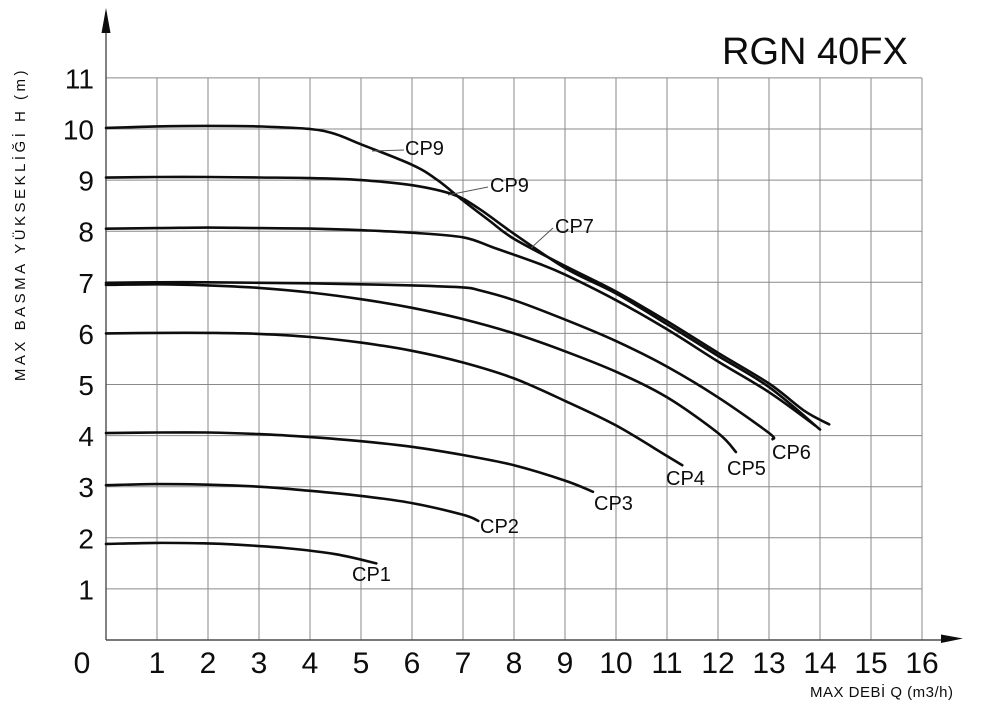 The width and height of the screenshot is (1000, 716). What do you see at coordinates (292, 502) in the screenshot?
I see `curve-cp2` at bounding box center [292, 502].